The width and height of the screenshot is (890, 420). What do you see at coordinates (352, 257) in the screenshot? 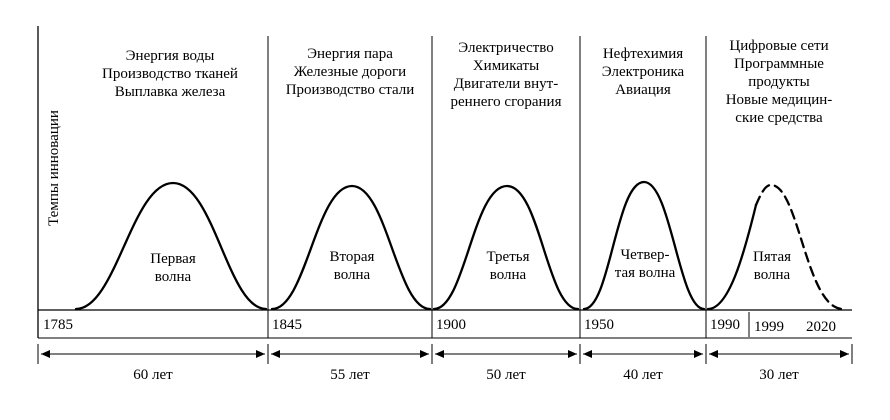
I see `wave-label-line: Вторая` at bounding box center [352, 257].